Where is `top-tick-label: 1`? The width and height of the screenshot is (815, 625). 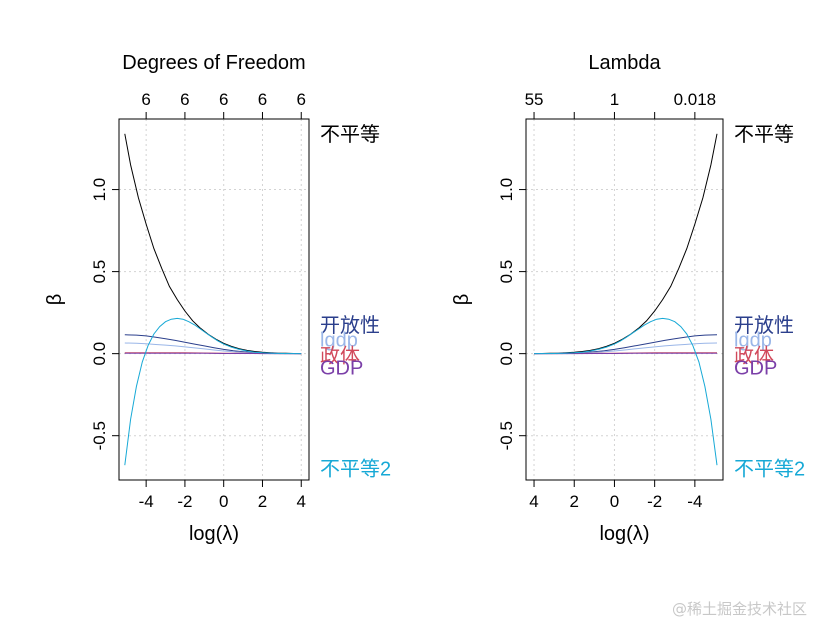 top-tick-label: 1 is located at coordinates (614, 99).